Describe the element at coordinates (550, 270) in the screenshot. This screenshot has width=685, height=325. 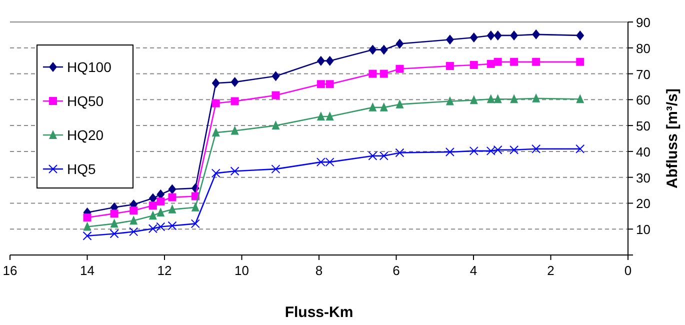
I see `x-tick-label: 2` at that location.